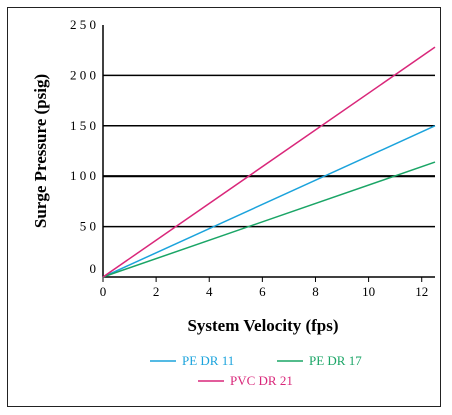 The height and width of the screenshot is (415, 452). Describe the element at coordinates (262, 325) in the screenshot. I see `x-axis-title: System Velocity (fps)` at that location.